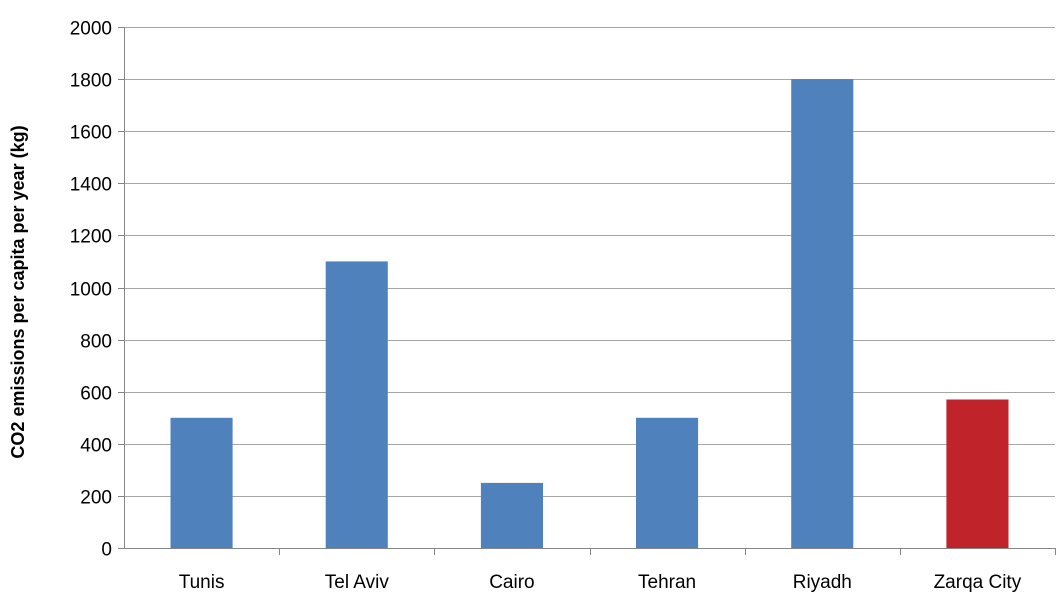 The width and height of the screenshot is (1062, 597). What do you see at coordinates (96, 394) in the screenshot?
I see `y-tick-label: 600` at bounding box center [96, 394].